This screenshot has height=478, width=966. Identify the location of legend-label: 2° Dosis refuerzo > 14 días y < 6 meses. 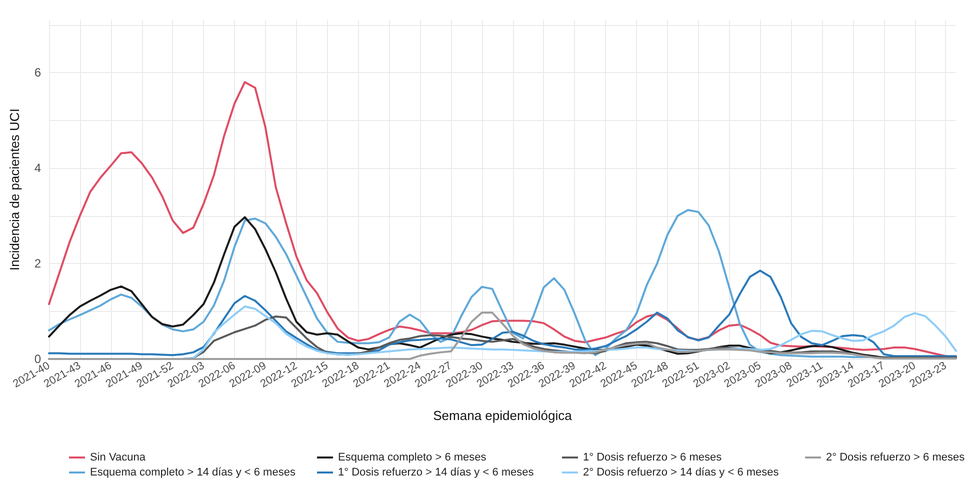
(681, 472).